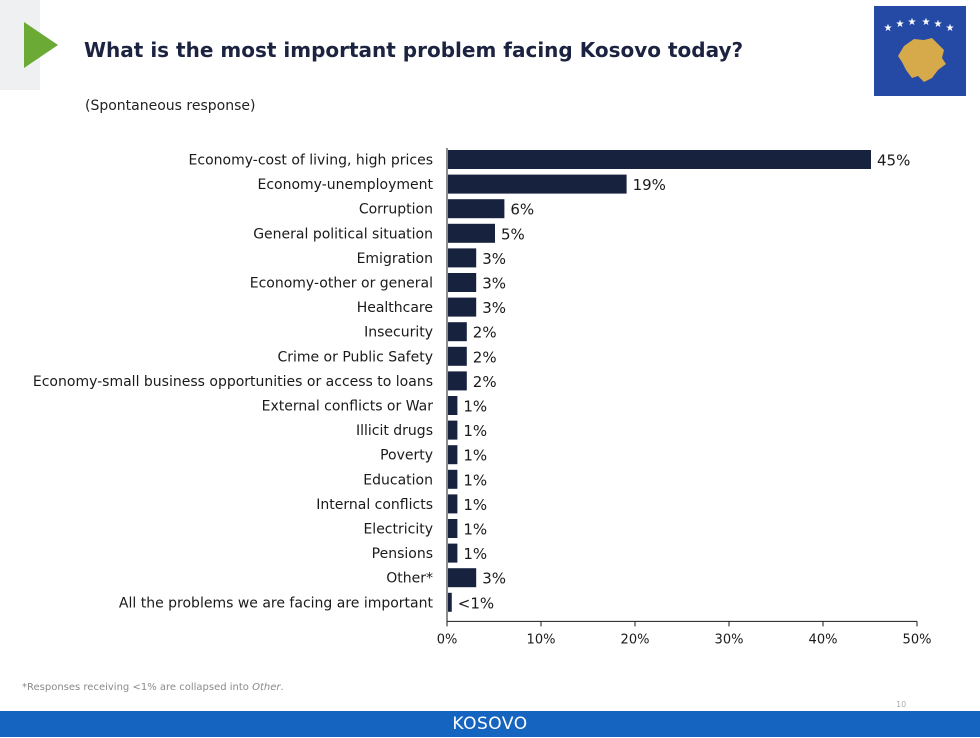 This screenshot has height=738, width=980. What do you see at coordinates (355, 357) in the screenshot?
I see `category-label: Crime or Public Safety` at bounding box center [355, 357].